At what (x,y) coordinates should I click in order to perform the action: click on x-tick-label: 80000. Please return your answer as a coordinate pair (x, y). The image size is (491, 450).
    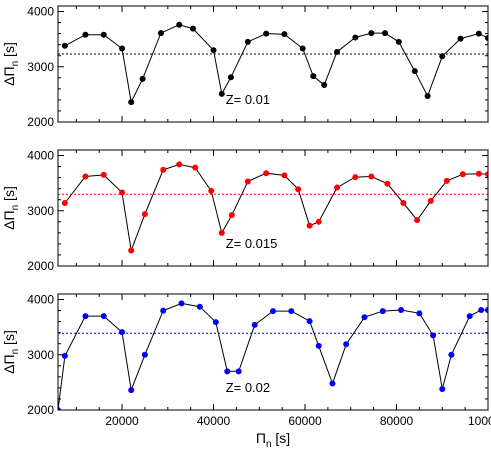
    Looking at the image, I should click on (397, 421).